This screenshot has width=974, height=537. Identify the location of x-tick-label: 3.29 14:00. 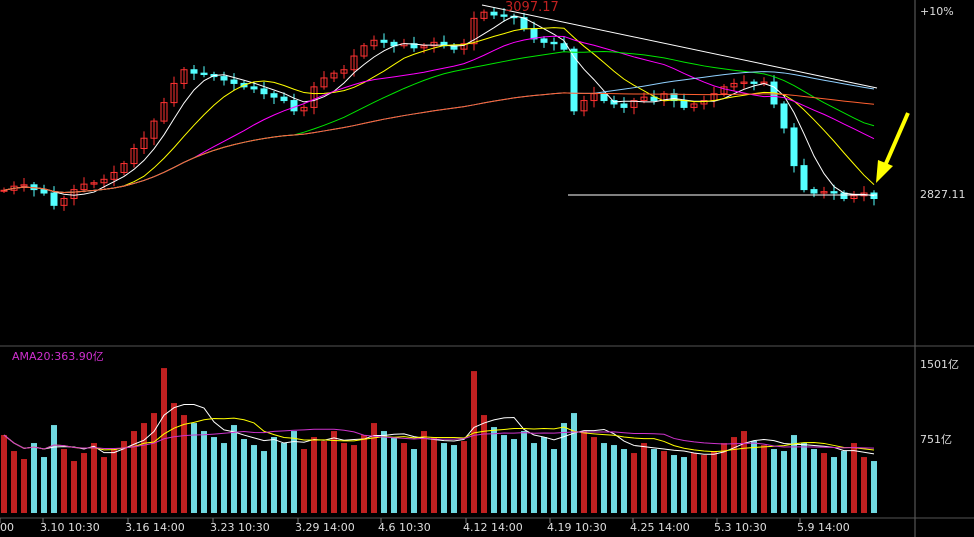
(325, 527).